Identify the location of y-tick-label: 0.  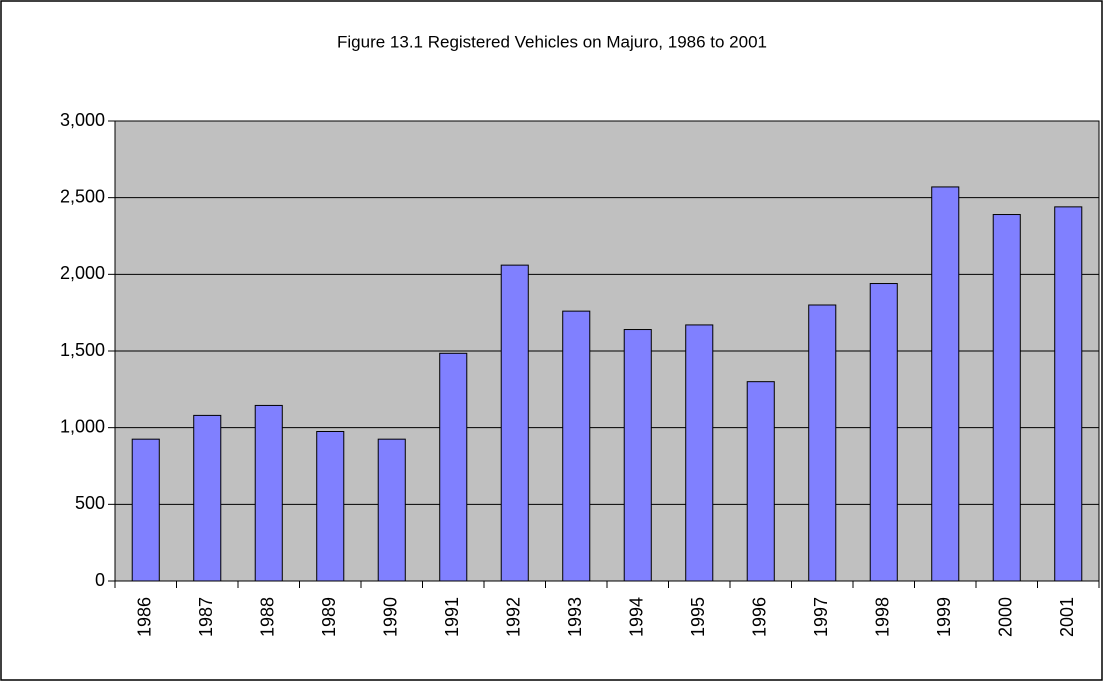
(100, 580).